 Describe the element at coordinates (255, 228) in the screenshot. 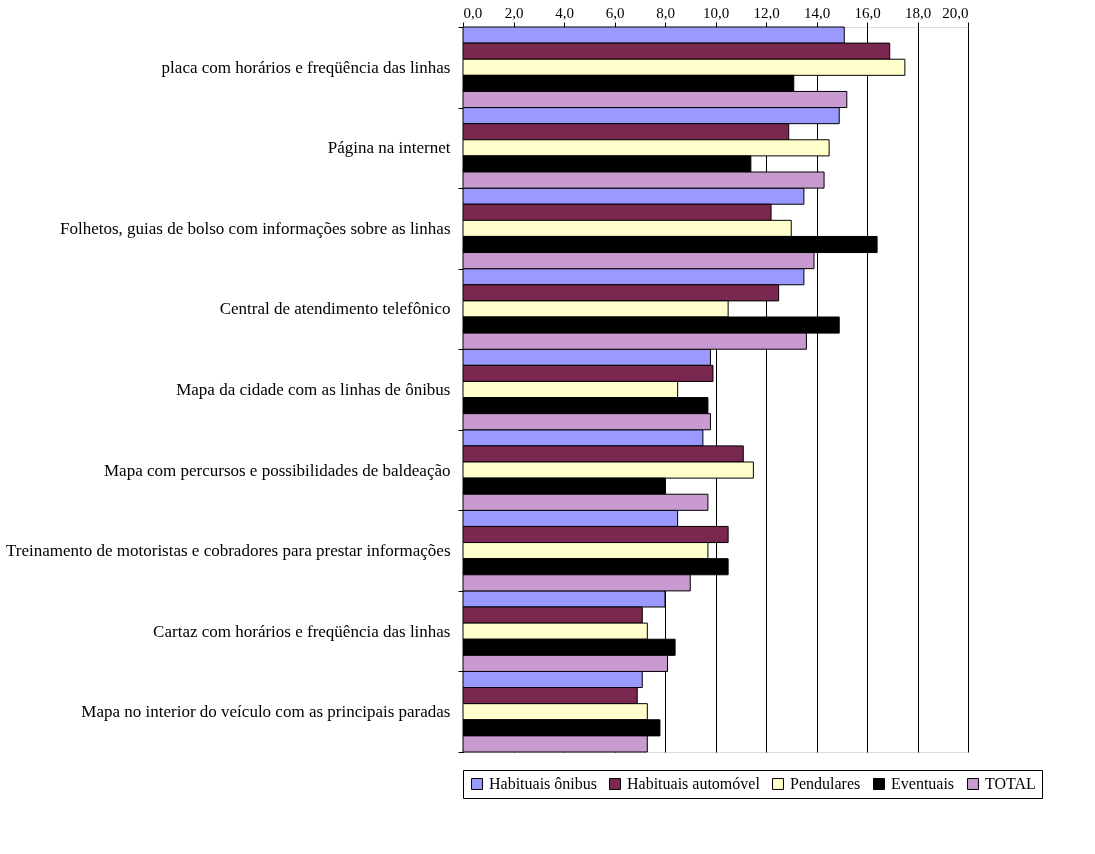

I see `y-tick-label: Folhetos, guias de bolso com informações sobre as linhas` at that location.